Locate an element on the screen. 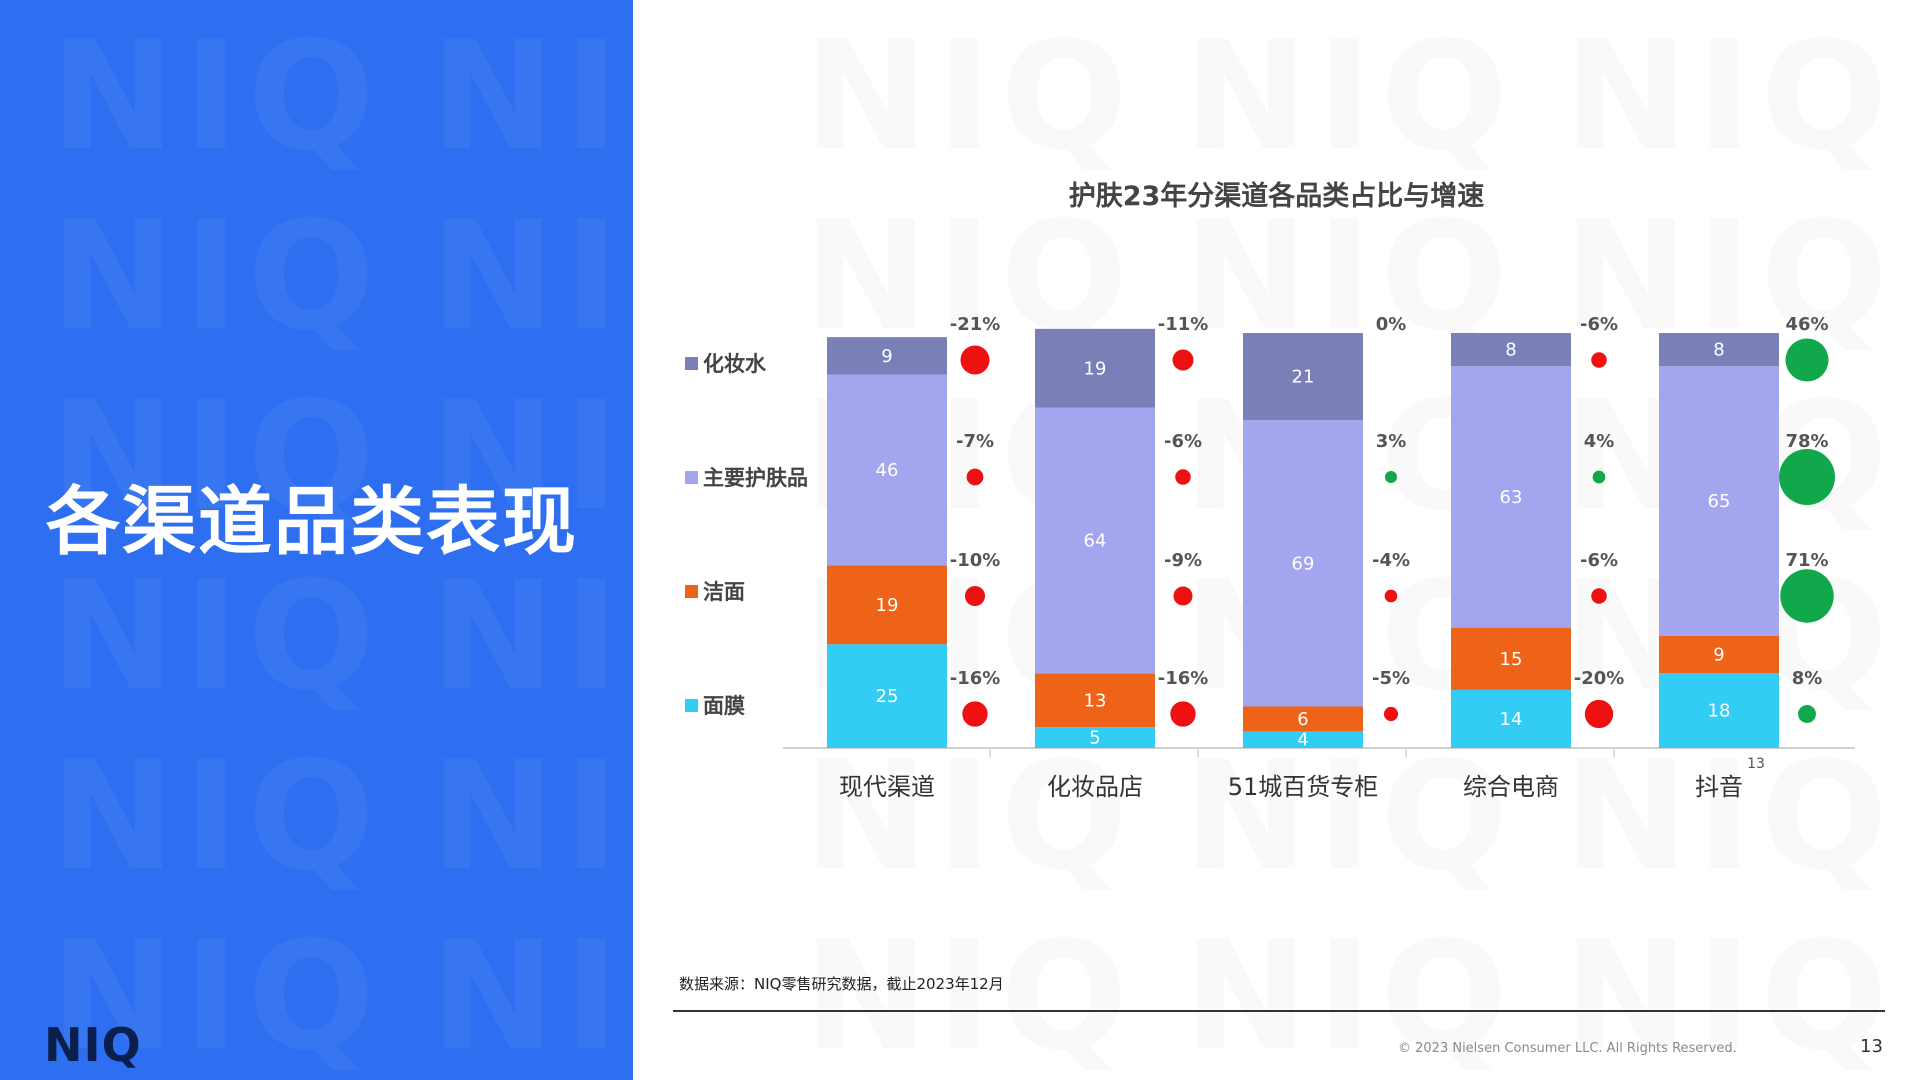 This screenshot has width=1920, height=1080. growth-label: -9% is located at coordinates (1183, 560).